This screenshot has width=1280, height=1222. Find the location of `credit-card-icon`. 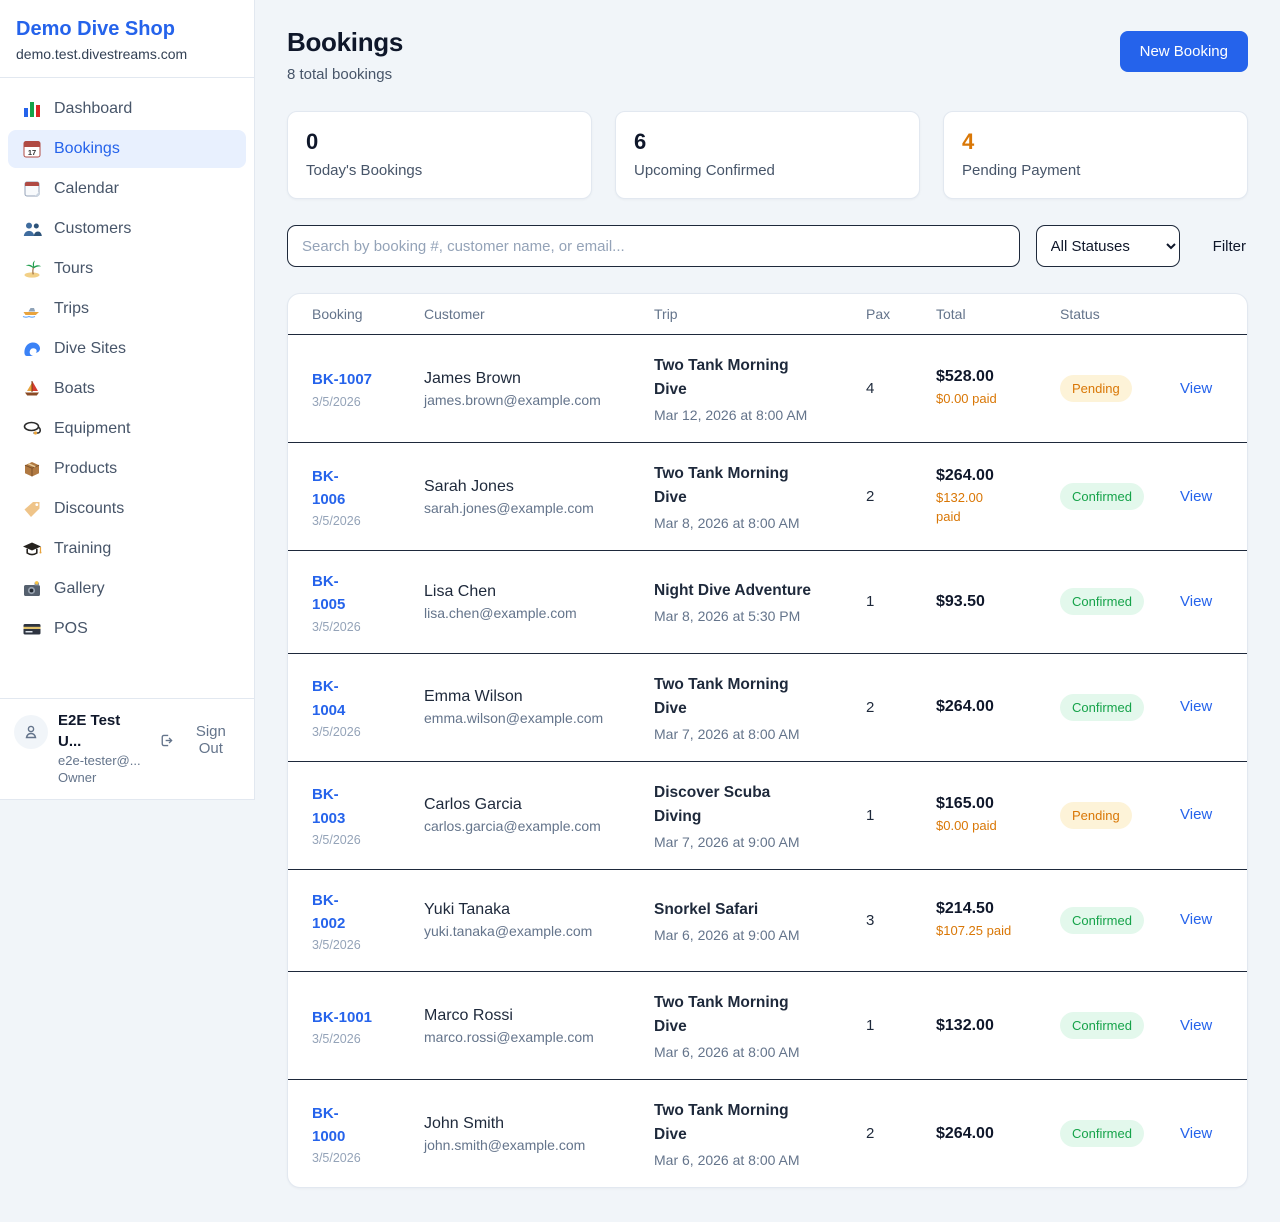

credit-card-icon is located at coordinates (32, 629).